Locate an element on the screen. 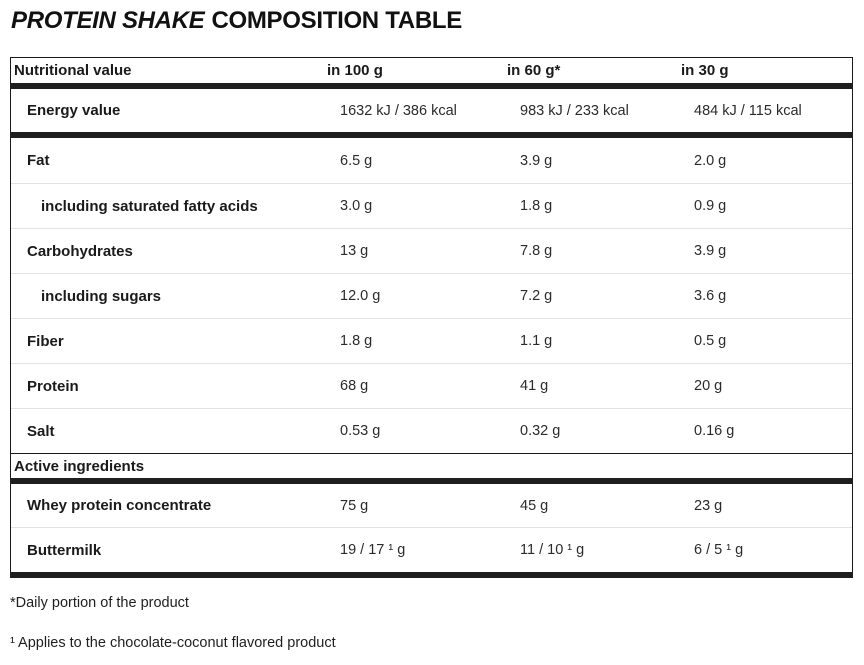  row-value-60g: 7.2 g is located at coordinates (536, 296).